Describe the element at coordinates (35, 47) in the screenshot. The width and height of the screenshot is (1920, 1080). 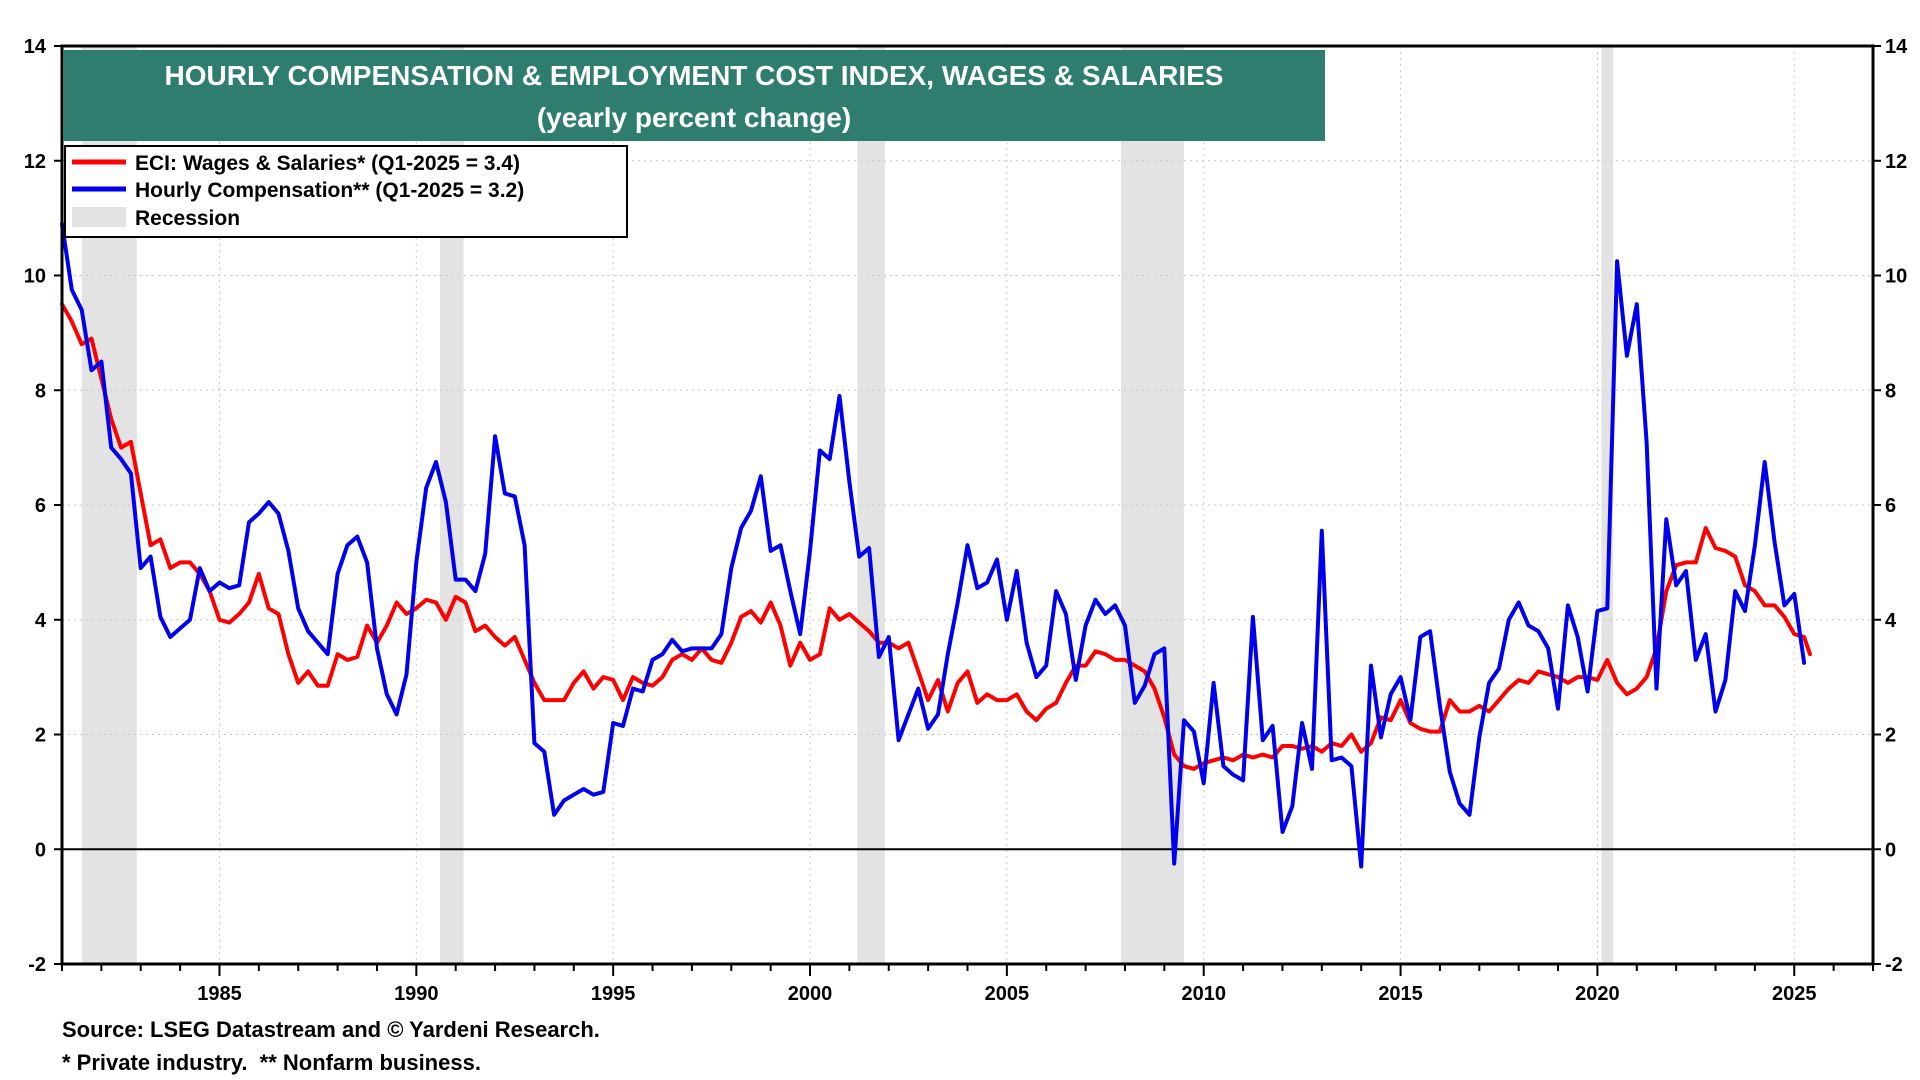
I see `y-tick-label-left: 14` at that location.